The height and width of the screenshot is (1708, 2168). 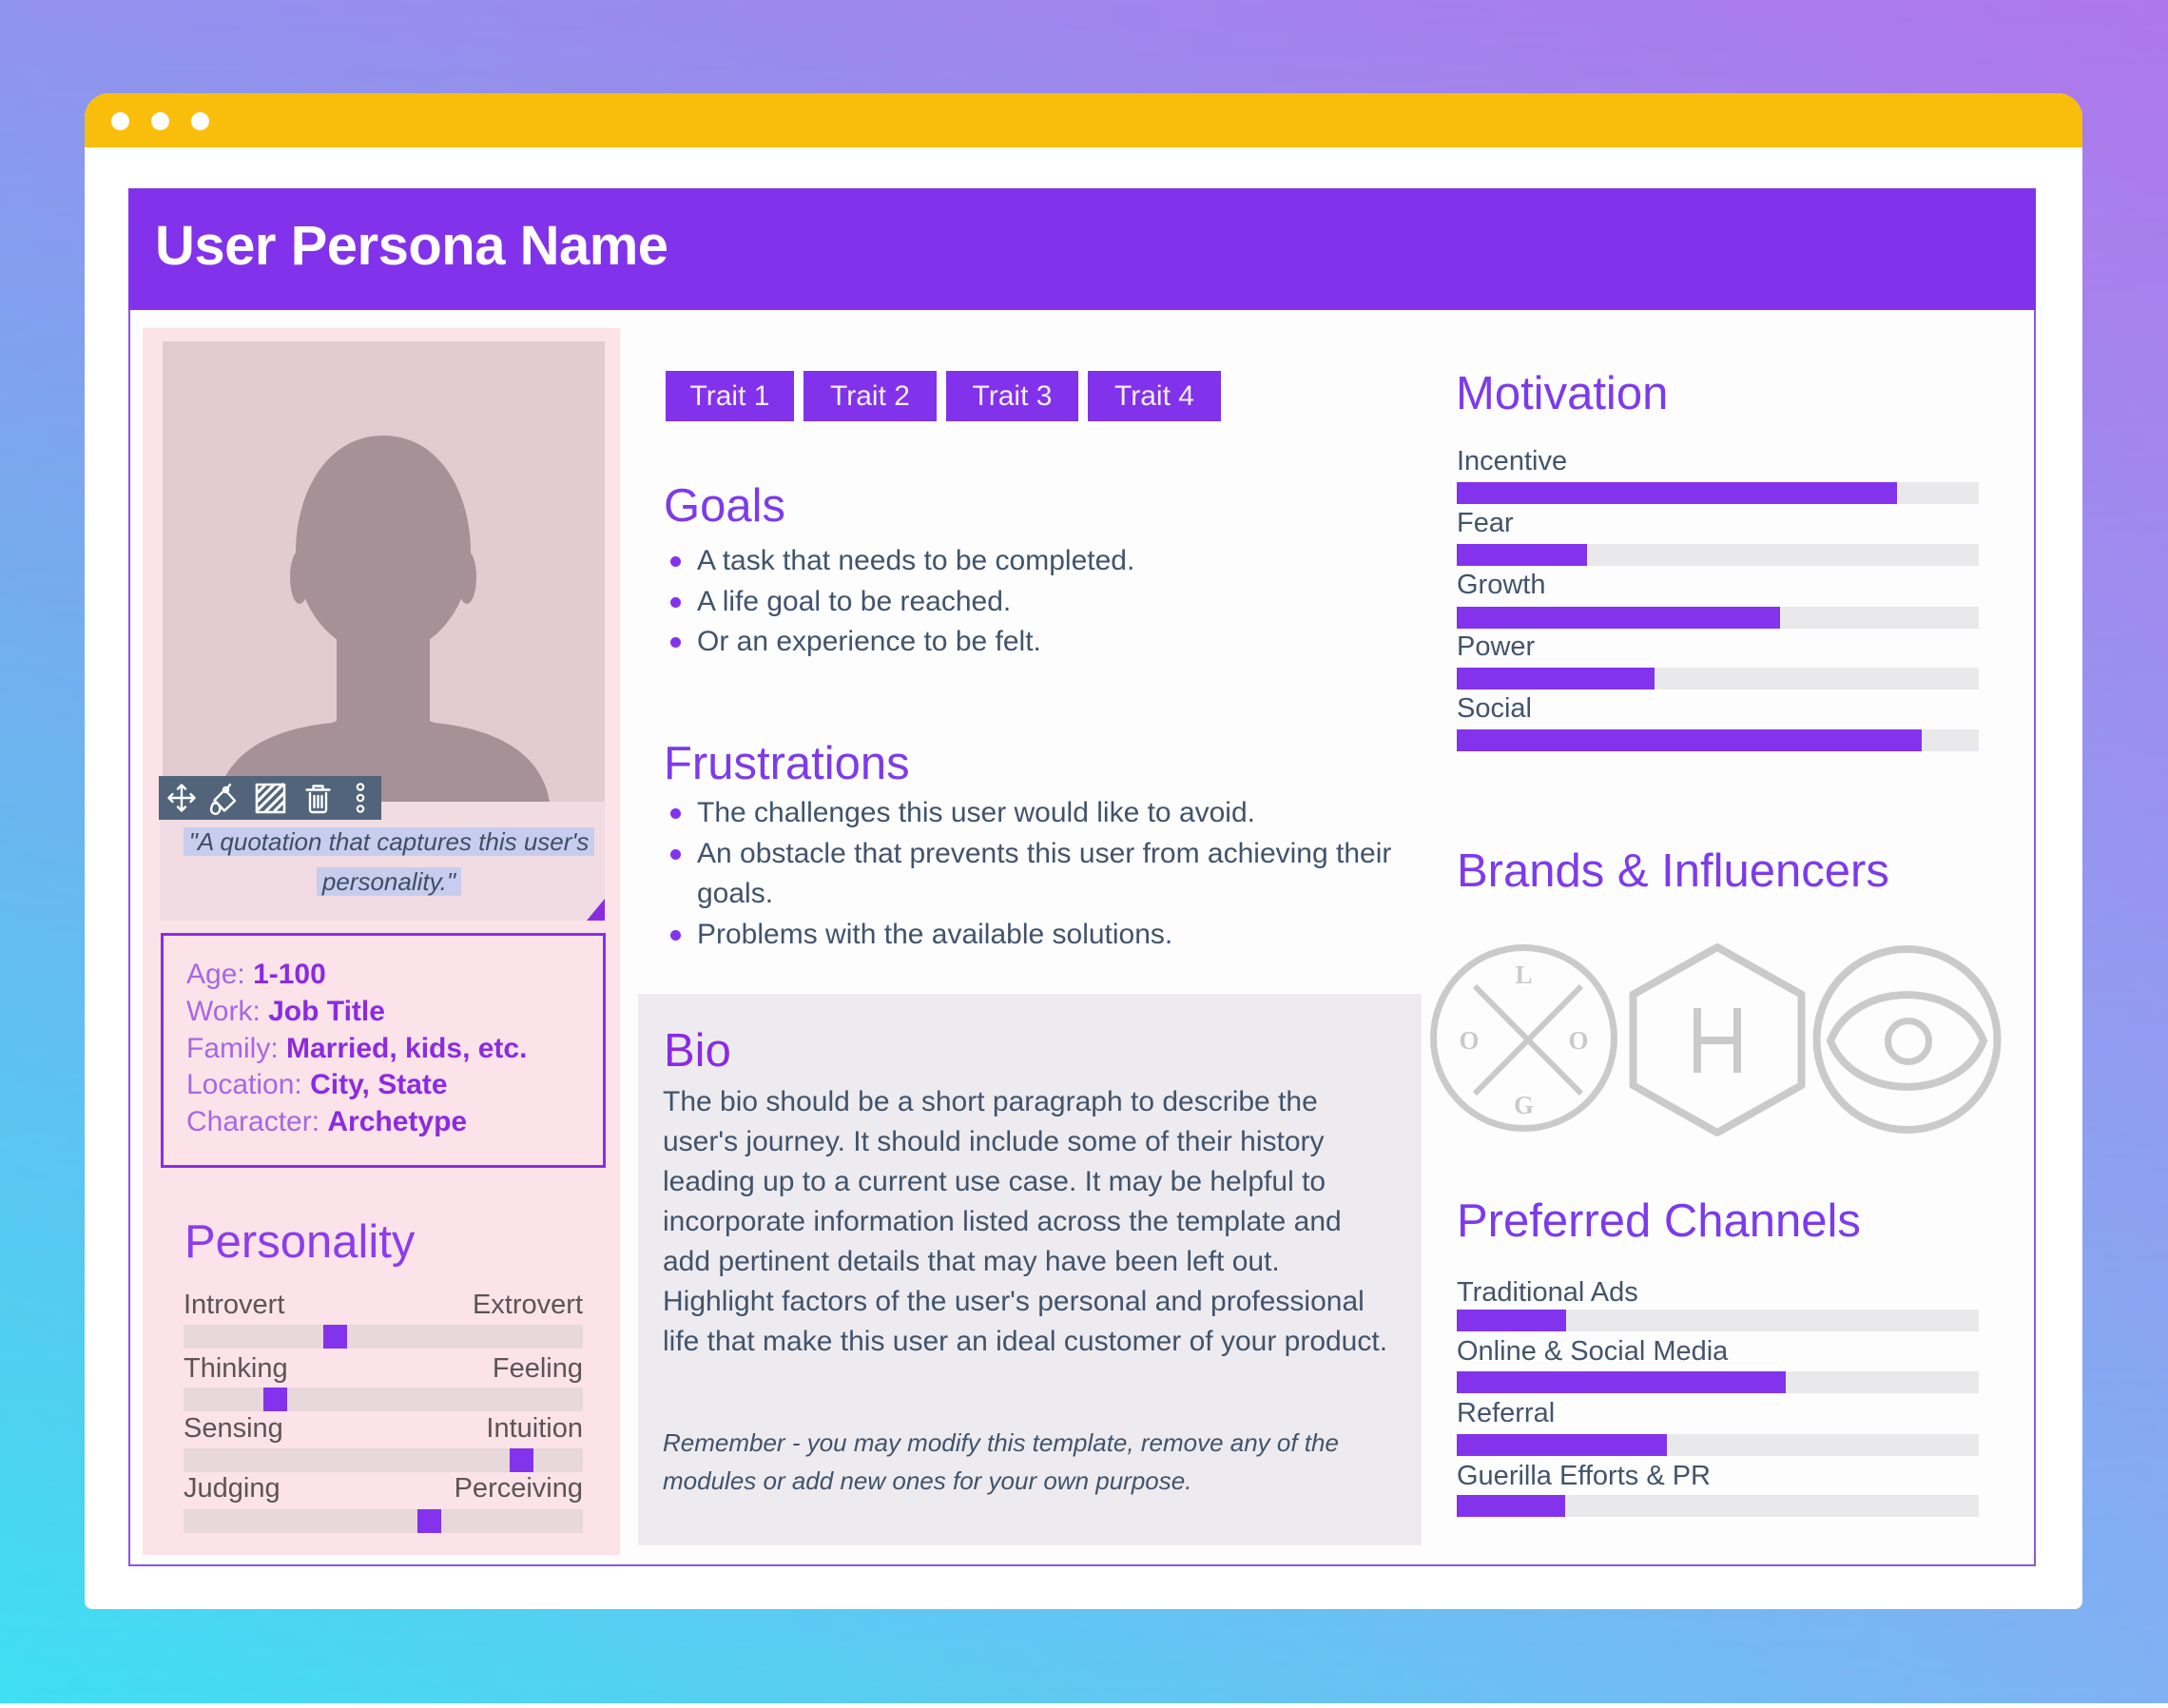 What do you see at coordinates (1524, 1105) in the screenshot?
I see `svg-text: G` at bounding box center [1524, 1105].